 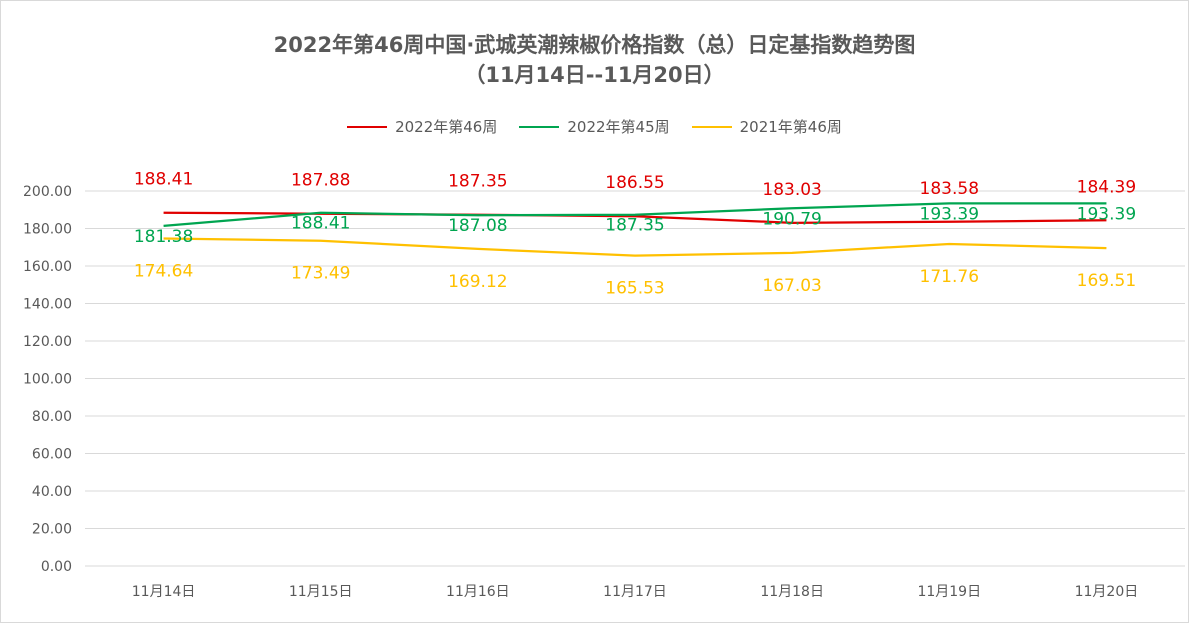 What do you see at coordinates (47, 192) in the screenshot?
I see `y-tick-label: 200.00` at bounding box center [47, 192].